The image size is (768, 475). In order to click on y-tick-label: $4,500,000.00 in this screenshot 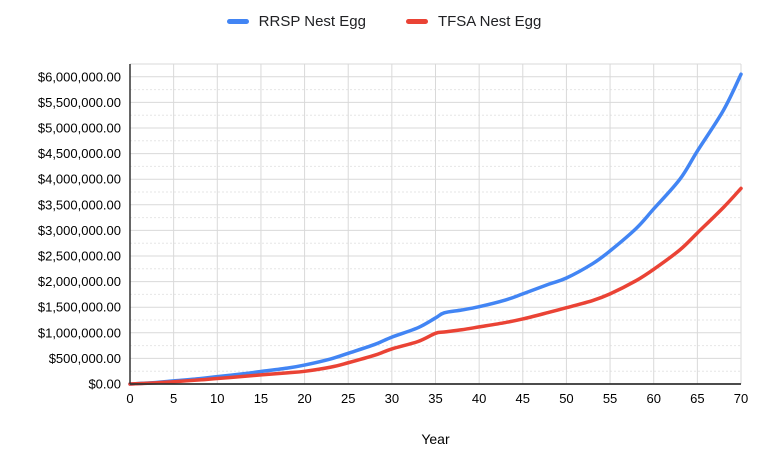, I will do `click(79, 153)`.